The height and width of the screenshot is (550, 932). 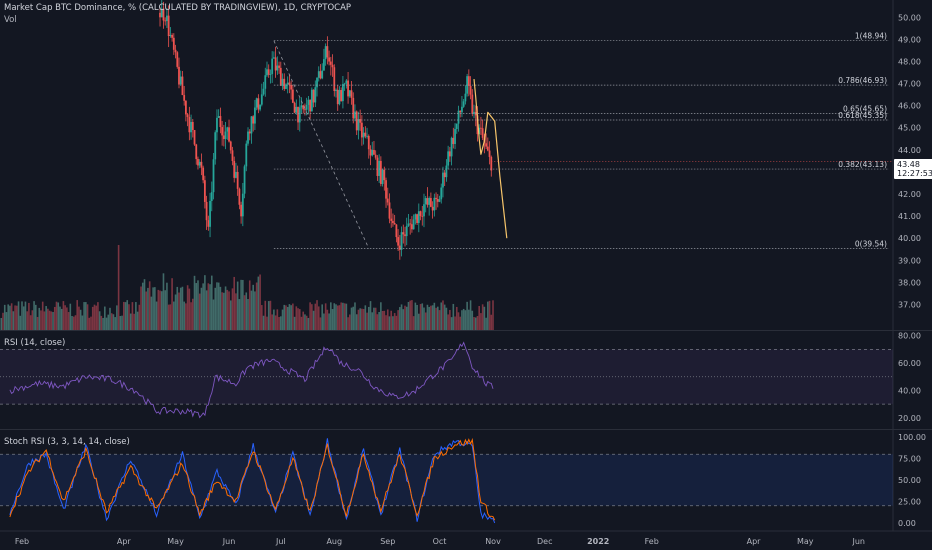 What do you see at coordinates (909, 501) in the screenshot?
I see `stoch-axis-tick: 25.00` at bounding box center [909, 501].